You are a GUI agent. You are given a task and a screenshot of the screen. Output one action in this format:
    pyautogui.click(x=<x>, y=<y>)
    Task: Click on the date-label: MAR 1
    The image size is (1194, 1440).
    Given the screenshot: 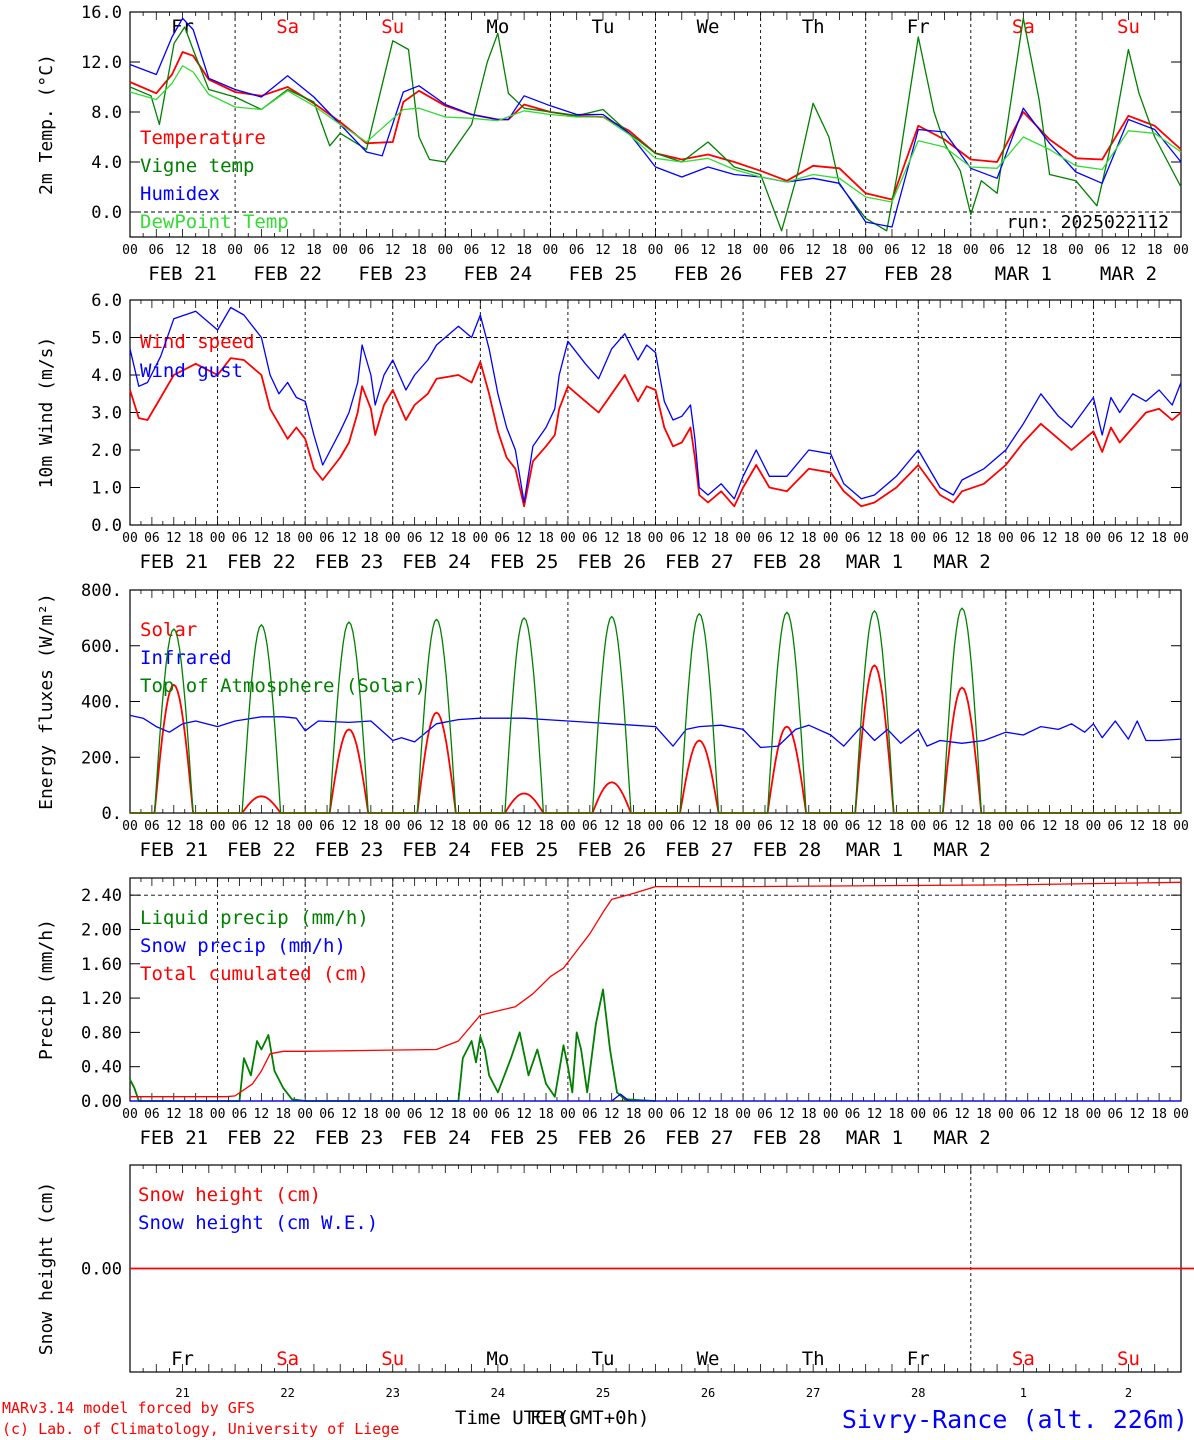 What is the action you would take?
    pyautogui.click(x=874, y=562)
    